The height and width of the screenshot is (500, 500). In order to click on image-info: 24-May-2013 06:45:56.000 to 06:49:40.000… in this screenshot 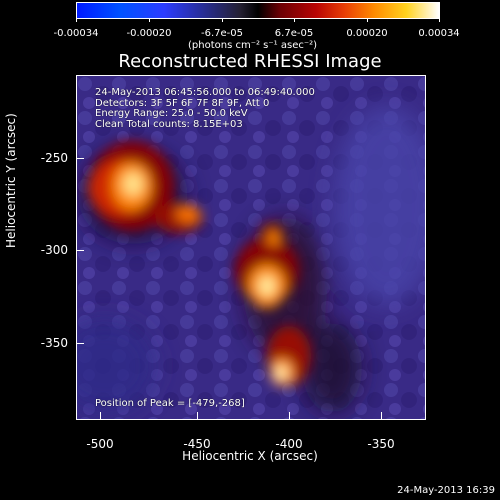, I will do `click(205, 108)`.